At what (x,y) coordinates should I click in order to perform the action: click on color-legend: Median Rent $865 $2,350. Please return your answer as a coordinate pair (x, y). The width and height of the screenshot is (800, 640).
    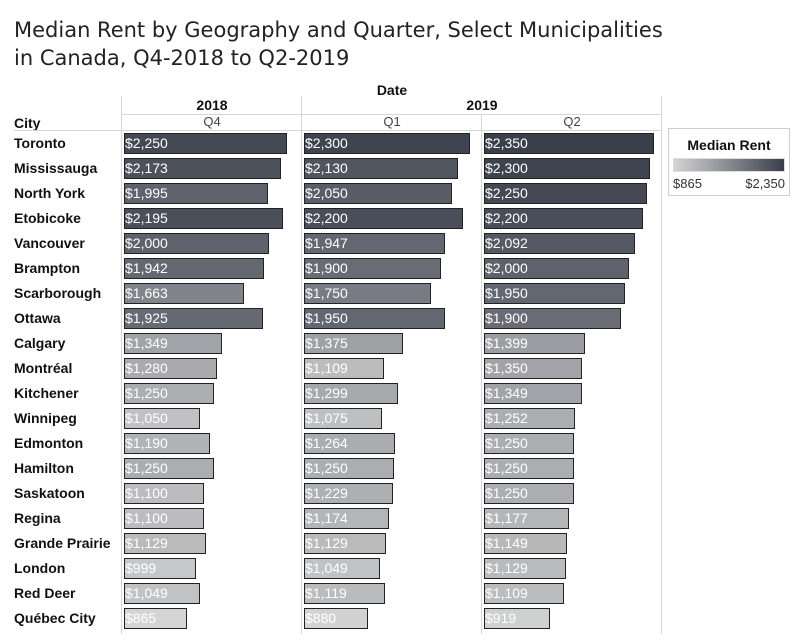
    Looking at the image, I should click on (729, 162).